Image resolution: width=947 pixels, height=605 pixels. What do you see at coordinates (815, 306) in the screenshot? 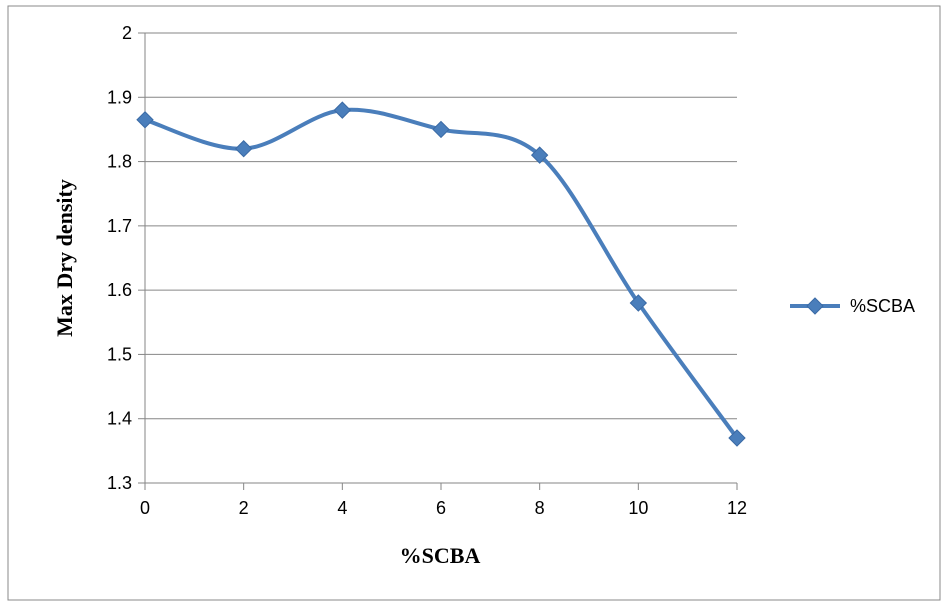
I see `legend-marker` at bounding box center [815, 306].